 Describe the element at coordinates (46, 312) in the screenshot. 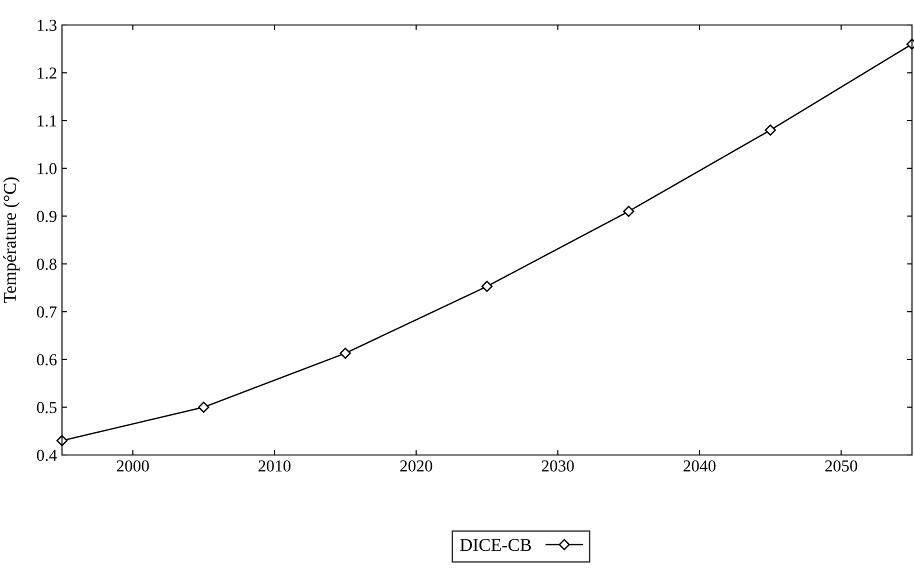

I see `y-tick-label: 0.7` at that location.